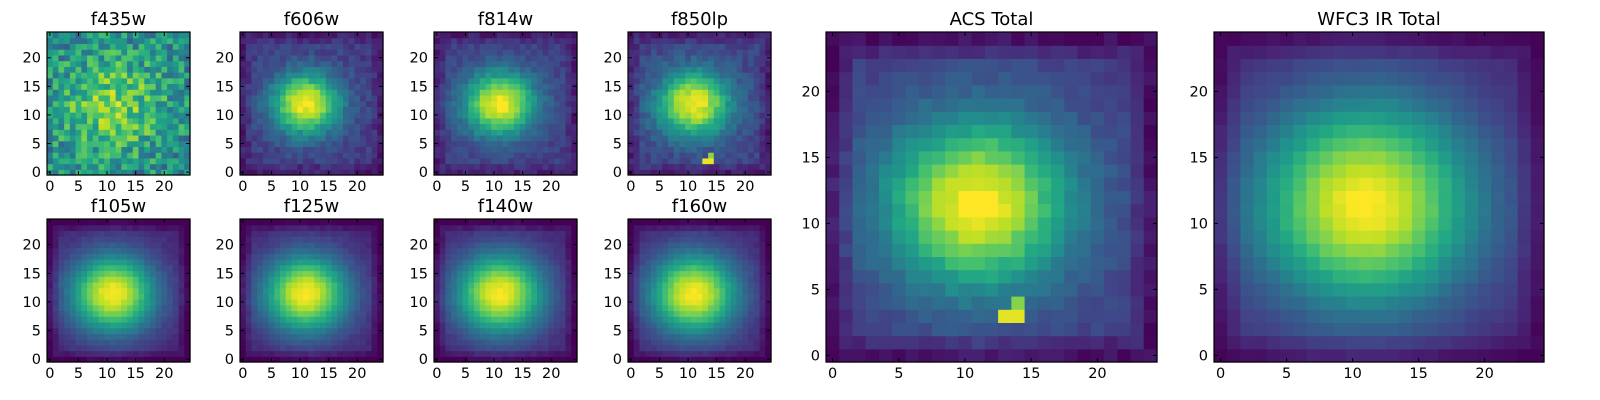 This screenshot has width=1600, height=400. I want to click on panel-title: f125w, so click(311, 206).